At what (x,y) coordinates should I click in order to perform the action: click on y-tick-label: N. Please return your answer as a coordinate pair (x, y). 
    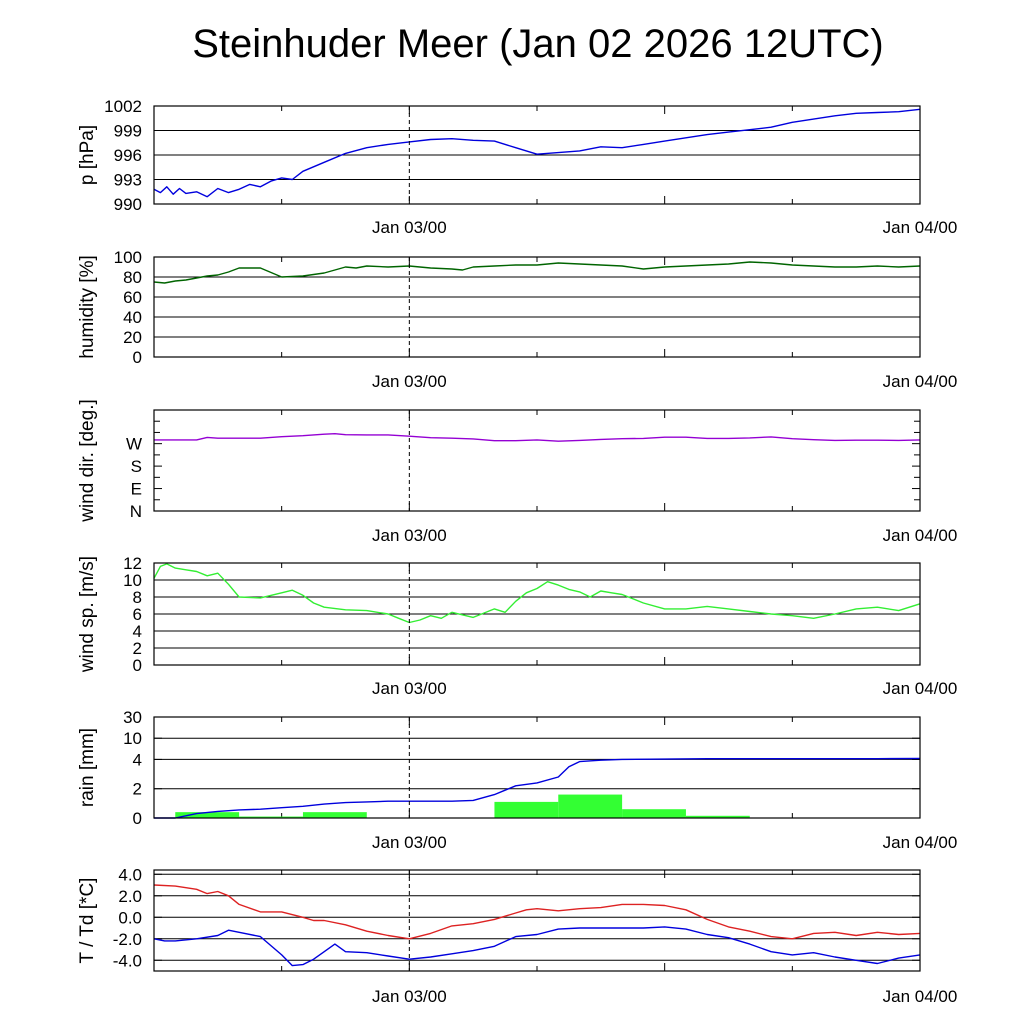
    Looking at the image, I should click on (136, 511).